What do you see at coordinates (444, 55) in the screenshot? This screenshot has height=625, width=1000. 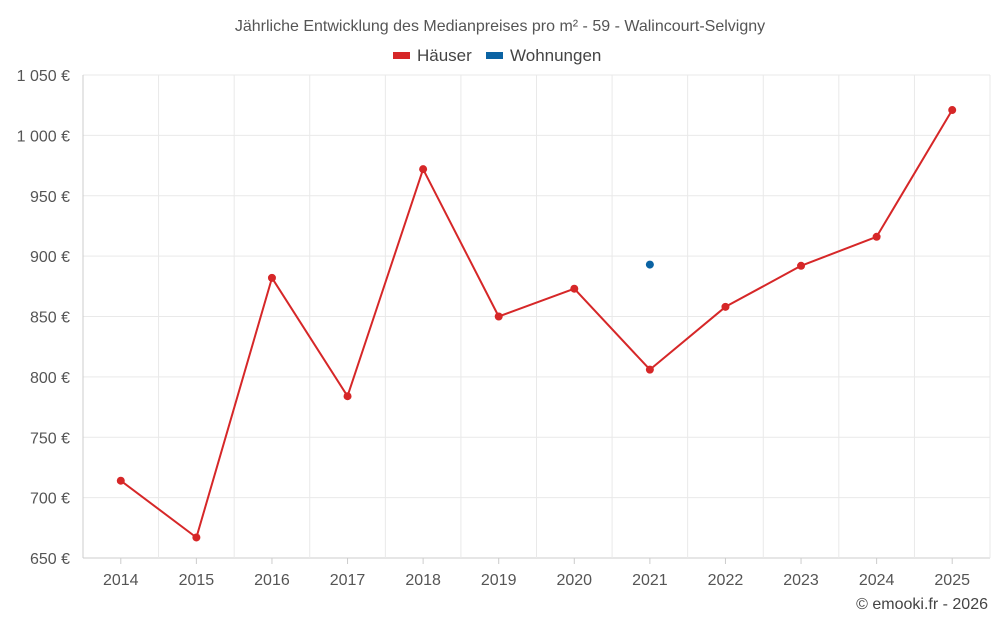 I see `legend-label-haeuser: Häuser` at bounding box center [444, 55].